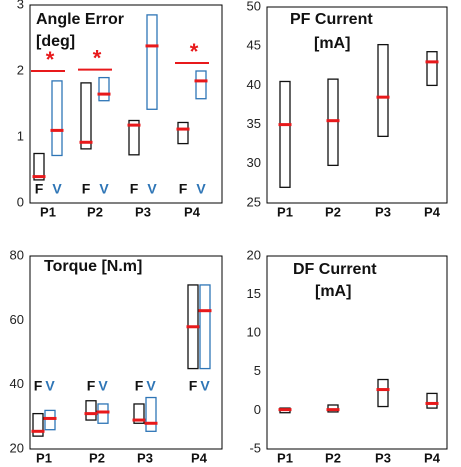 Image resolution: width=461 pixels, height=467 pixels. I want to click on panel-title-line-1: PF Current, so click(331, 19).